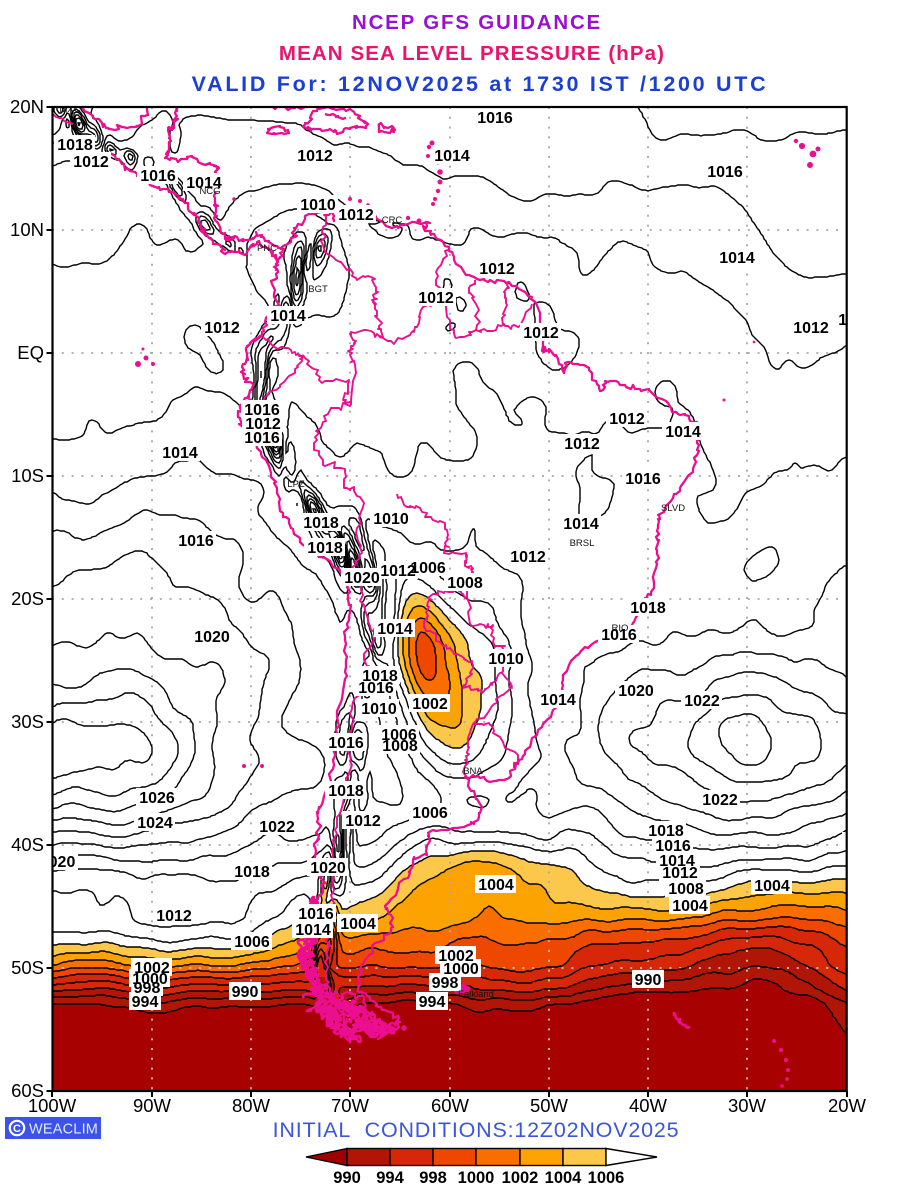 The width and height of the screenshot is (900, 1200). Describe the element at coordinates (549, 1105) in the screenshot. I see `svg-text: 50W` at that location.